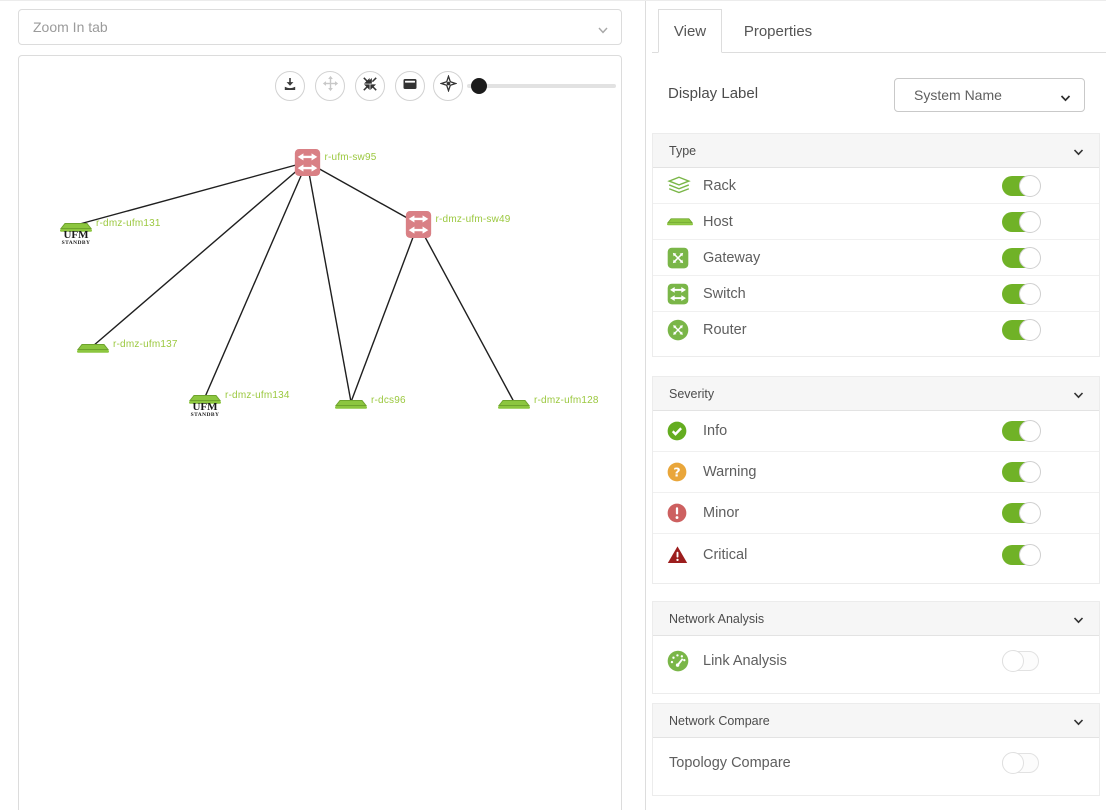  I want to click on export-icon, so click(290, 86).